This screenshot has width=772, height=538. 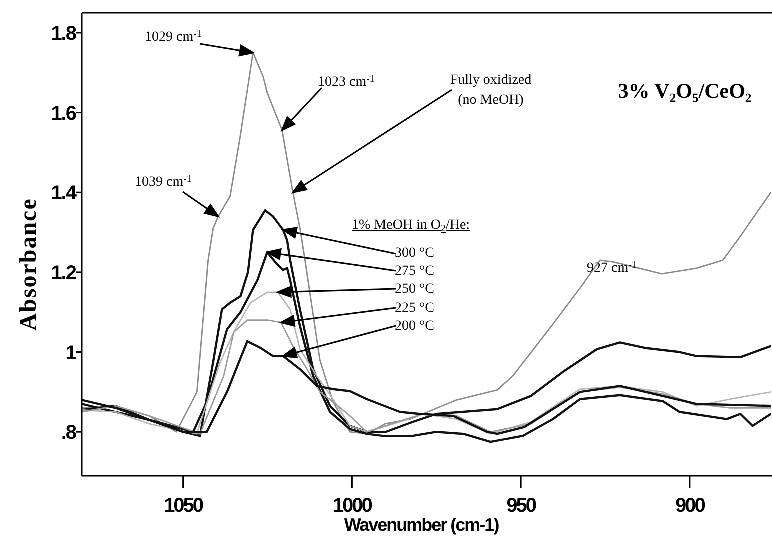 I want to click on y-tick-label: 1, so click(x=71, y=353).